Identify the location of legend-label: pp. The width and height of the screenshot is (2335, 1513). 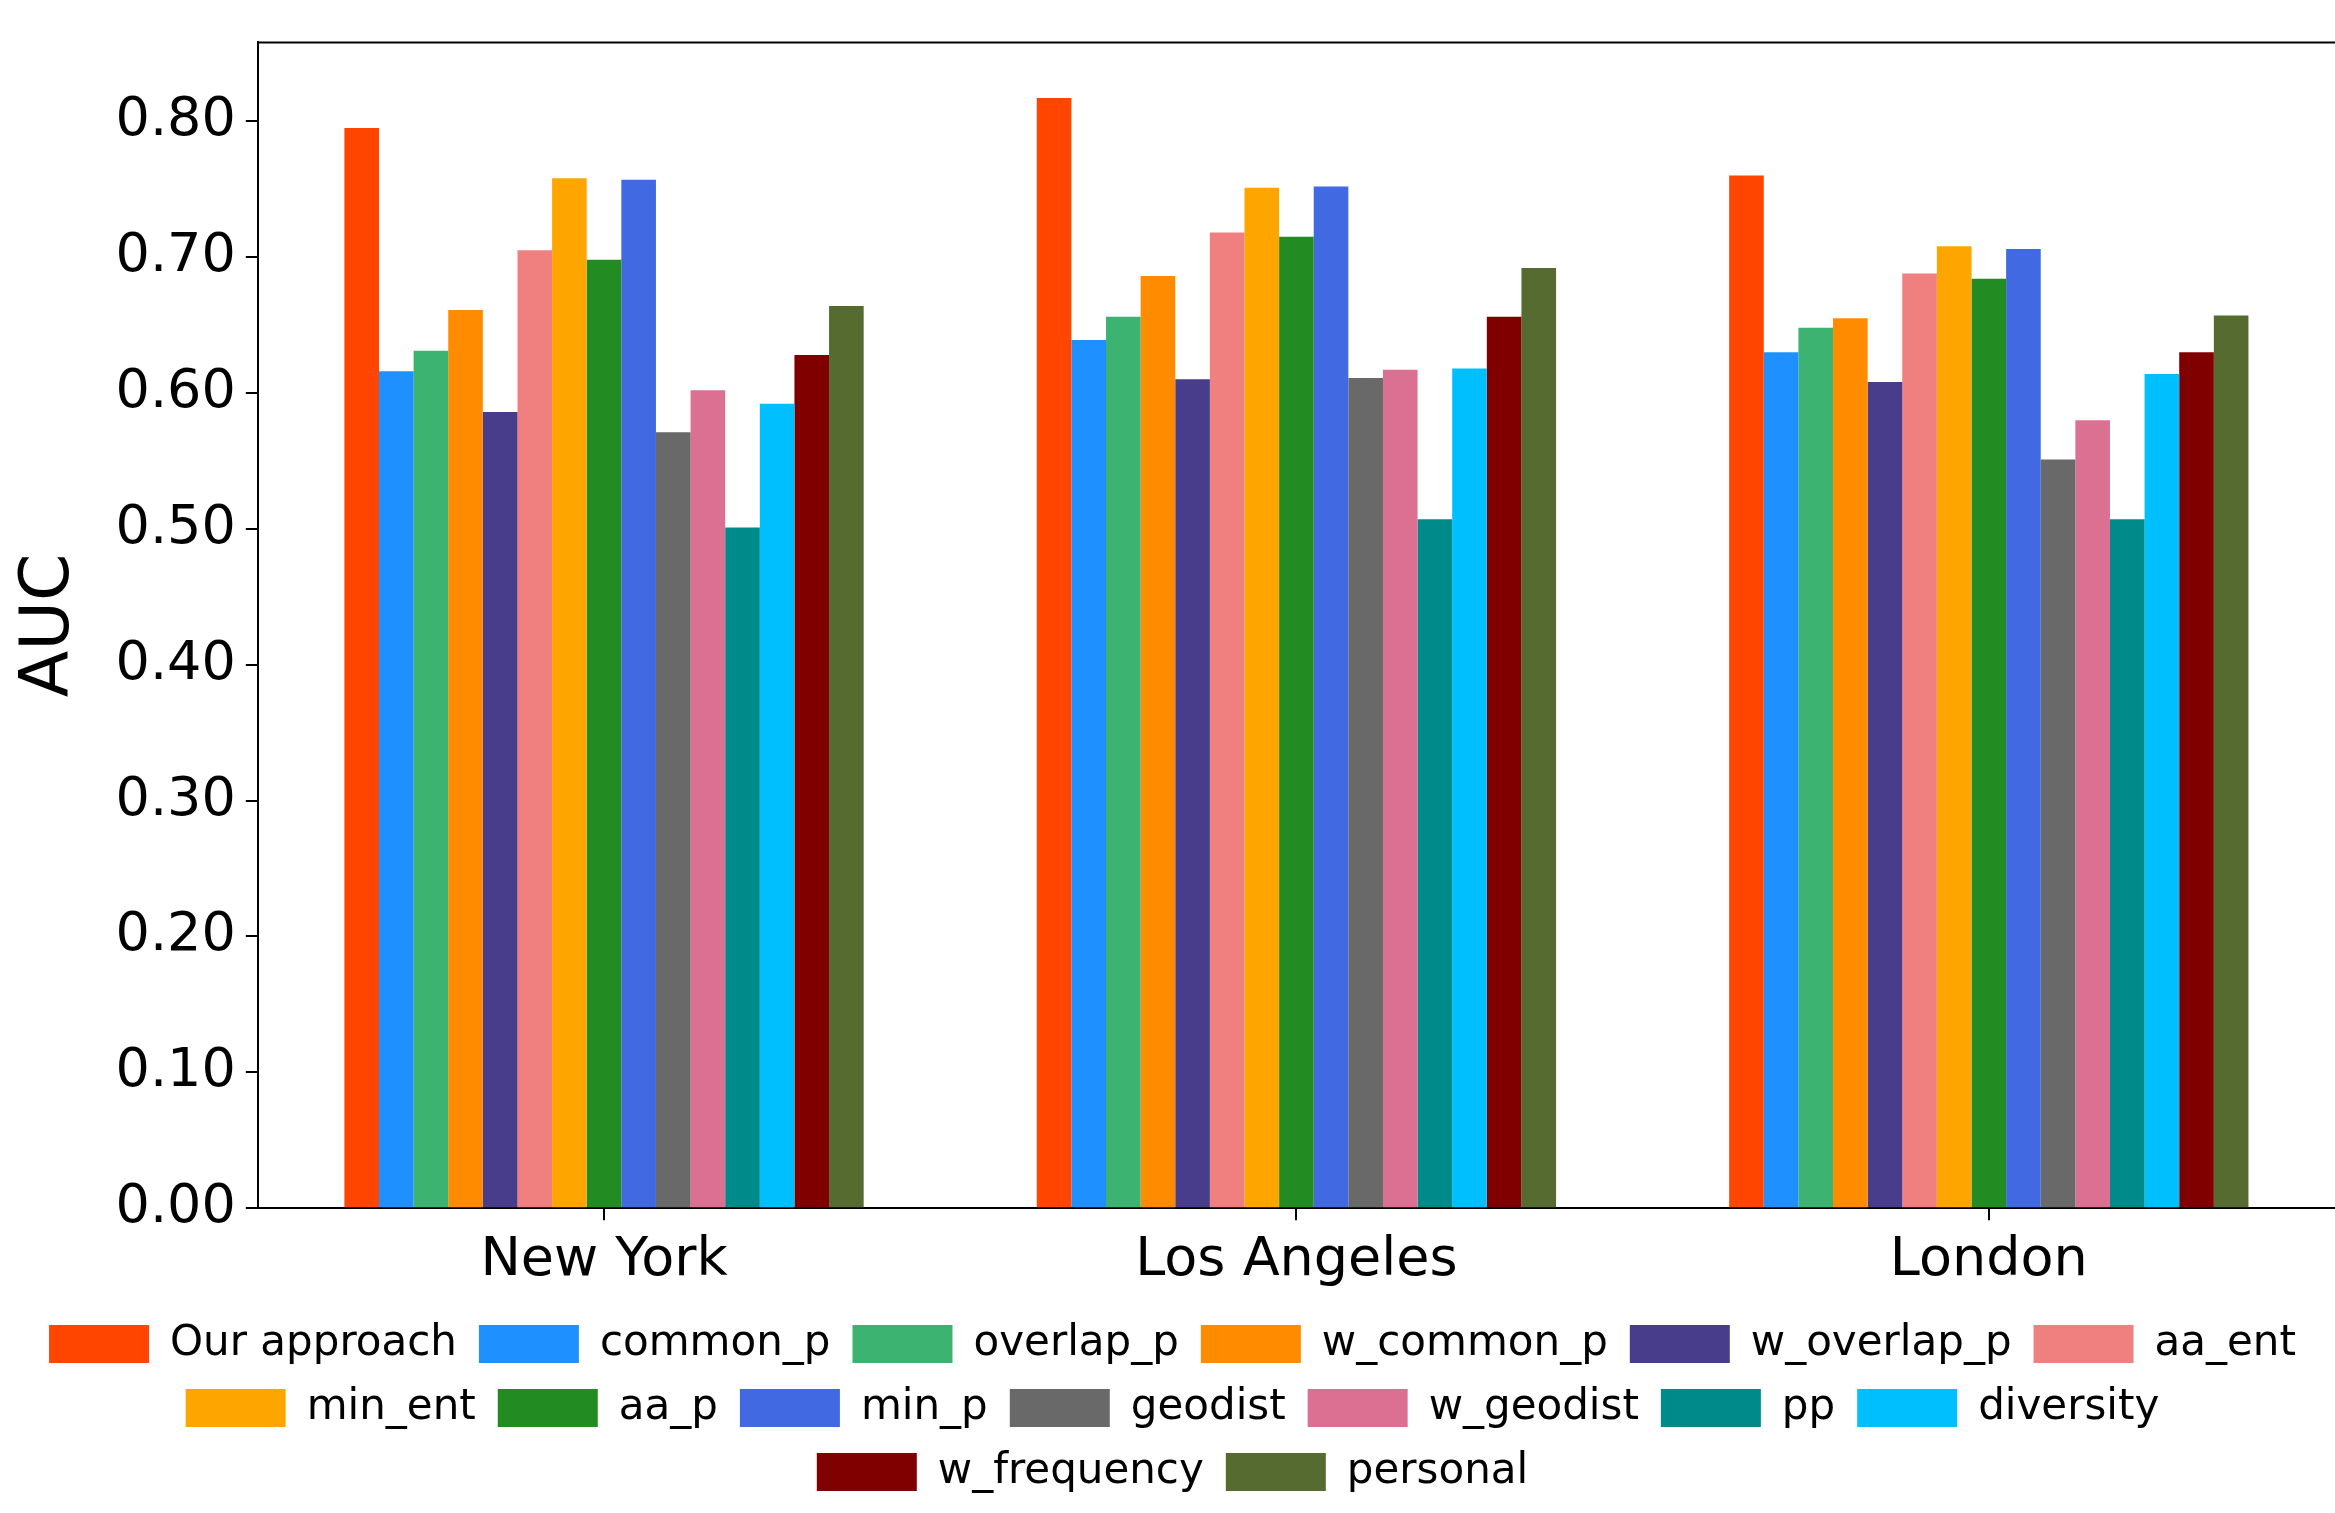
(1808, 1404).